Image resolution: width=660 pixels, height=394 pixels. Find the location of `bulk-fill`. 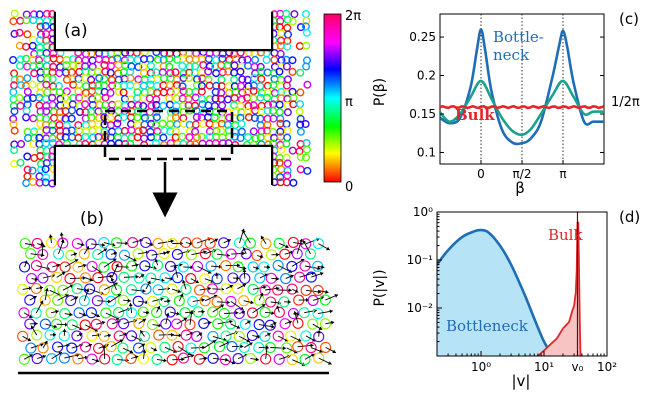

bulk-fill is located at coordinates (559, 289).